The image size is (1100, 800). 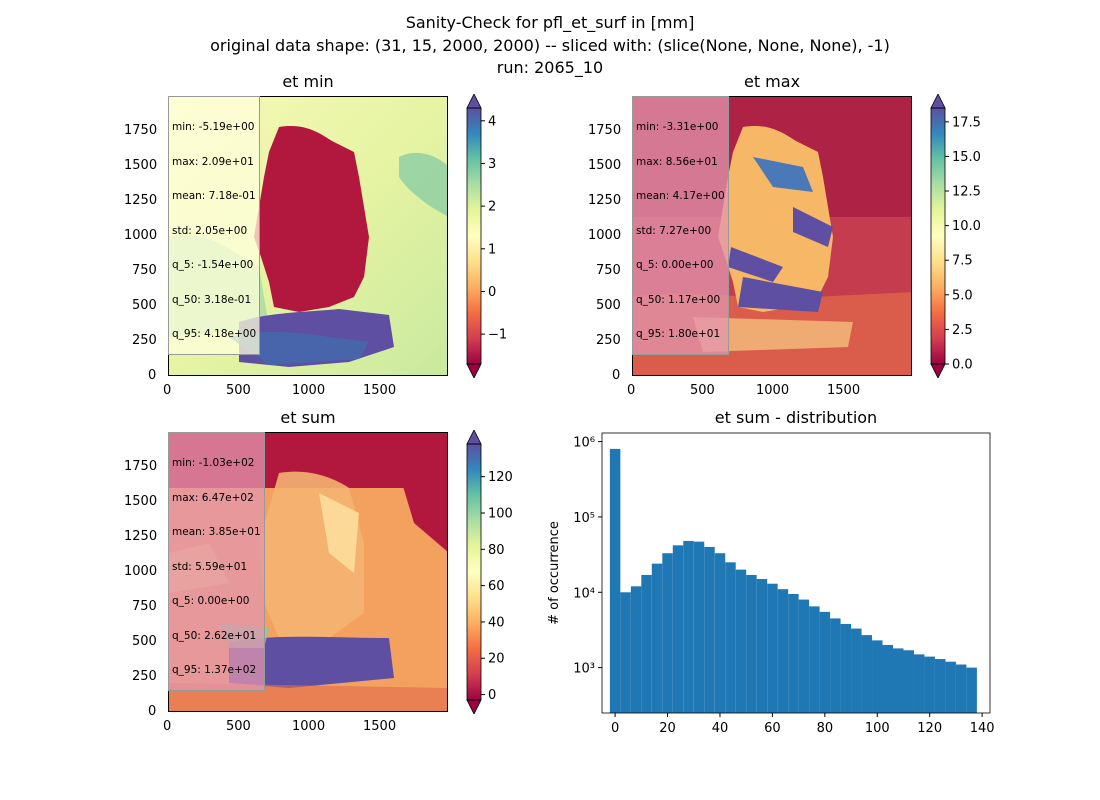 I want to click on stat-line: mean: 4.17e+00, so click(x=680, y=196).